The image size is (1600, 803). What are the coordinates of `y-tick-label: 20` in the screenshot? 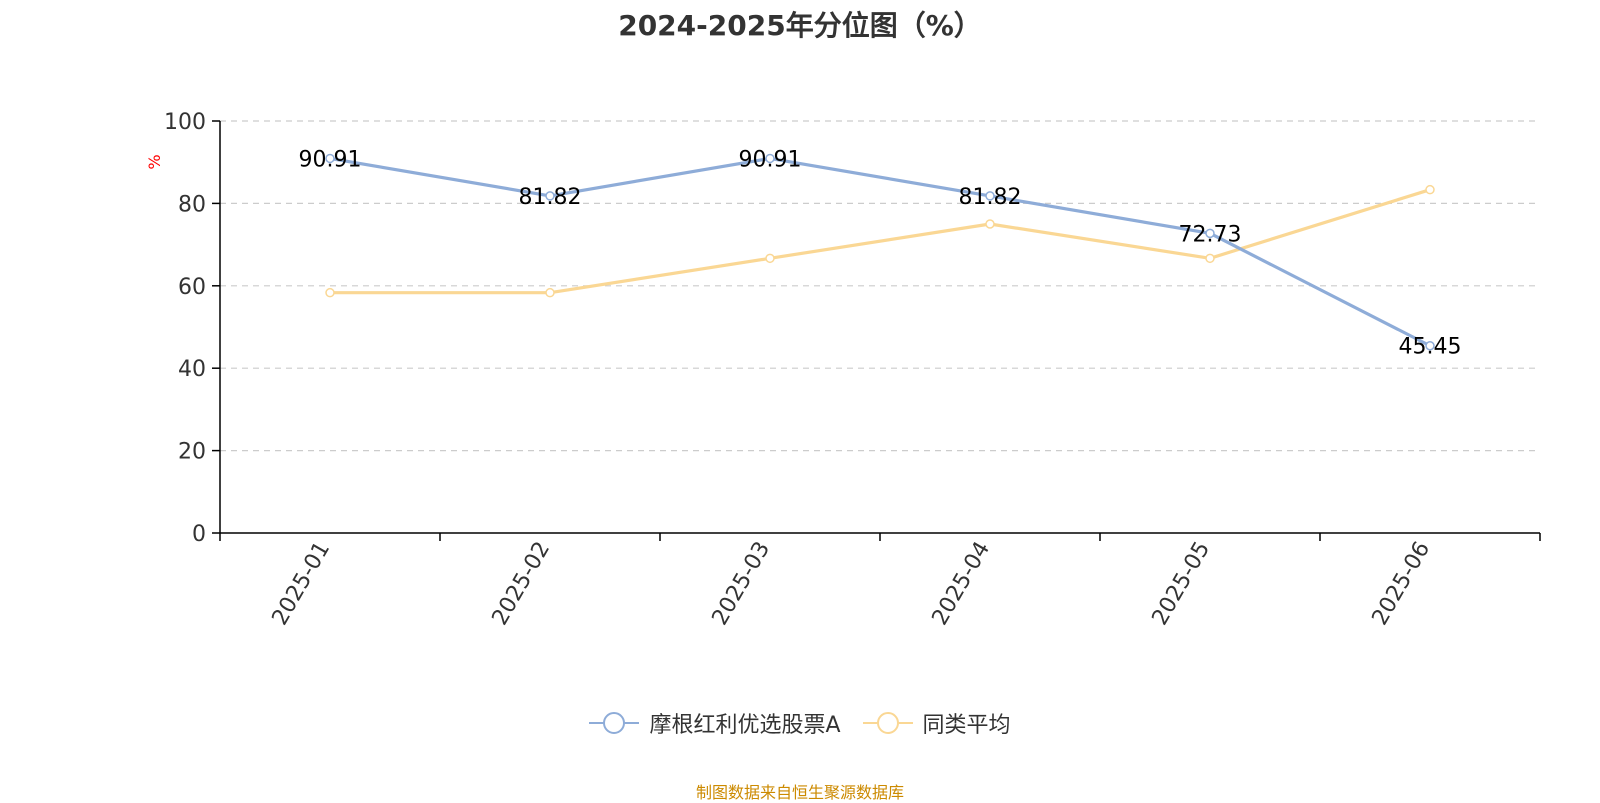 It's located at (192, 452).